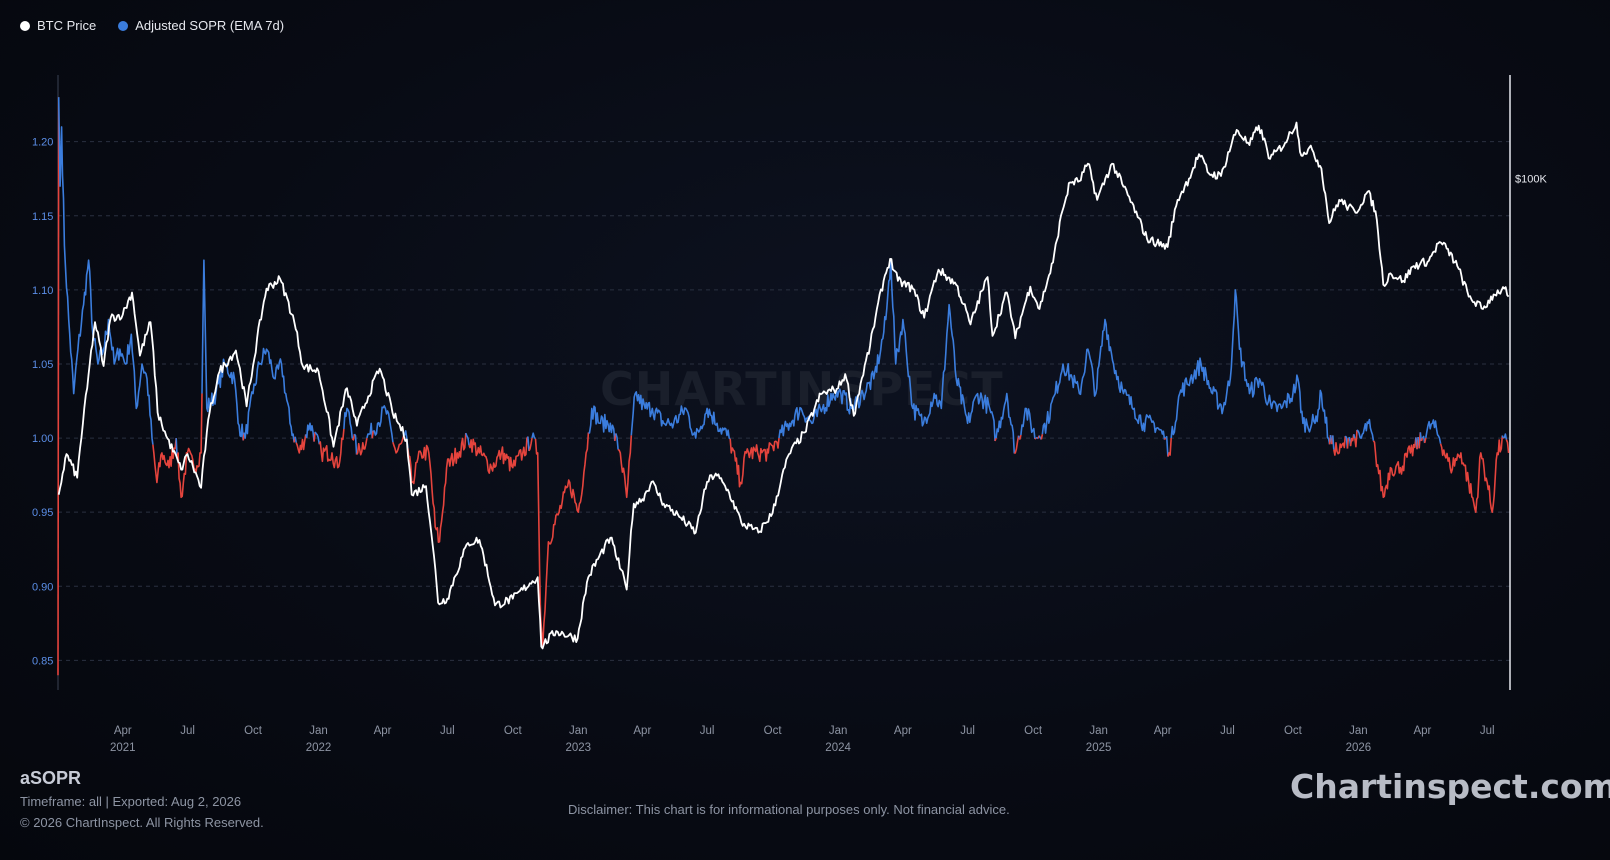  I want to click on x-tick-label-18: Oct, so click(1293, 731).